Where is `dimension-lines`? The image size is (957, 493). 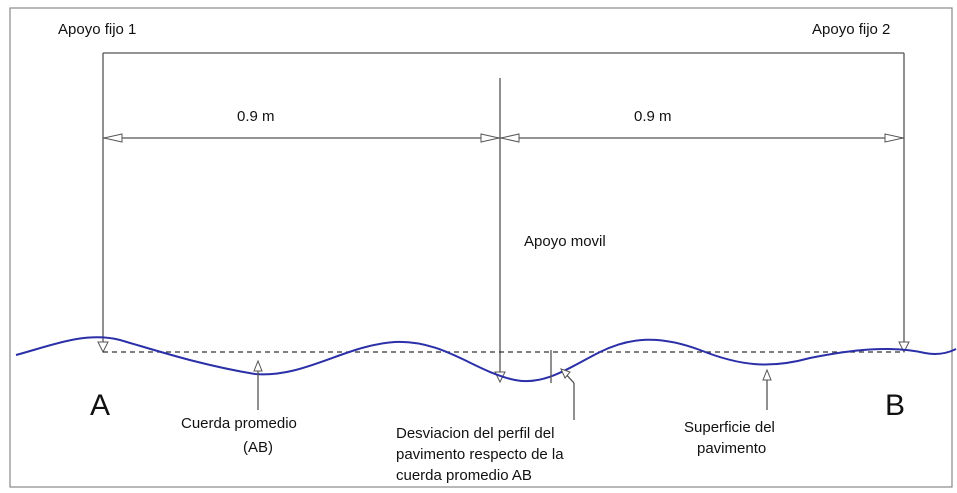 dimension-lines is located at coordinates (503, 138).